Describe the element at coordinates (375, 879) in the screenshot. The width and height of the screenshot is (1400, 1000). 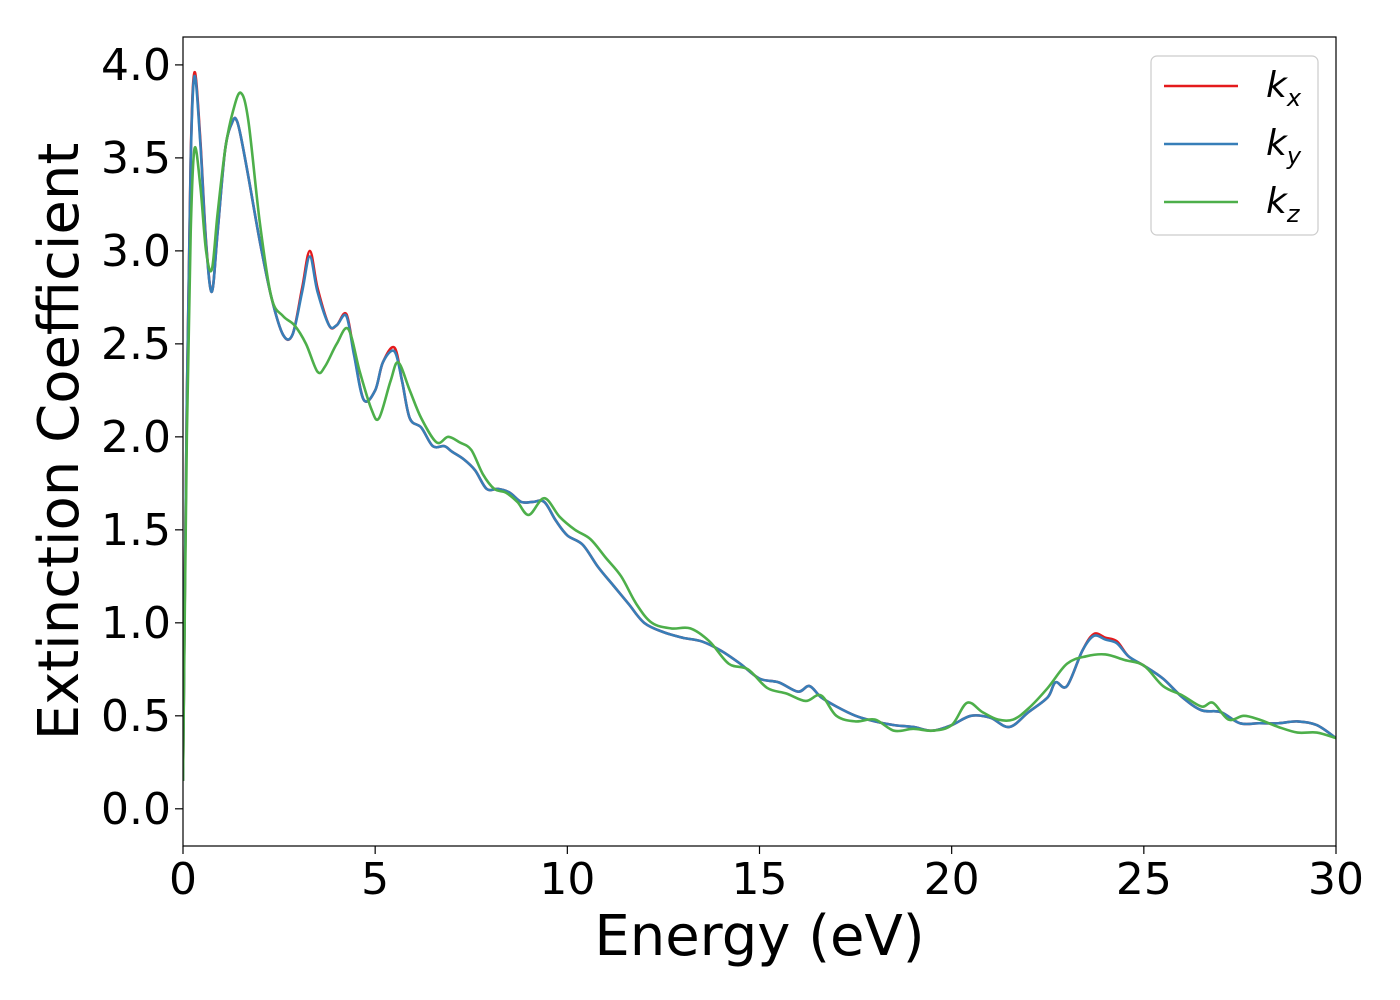
I see `x-tick-label: 5` at that location.